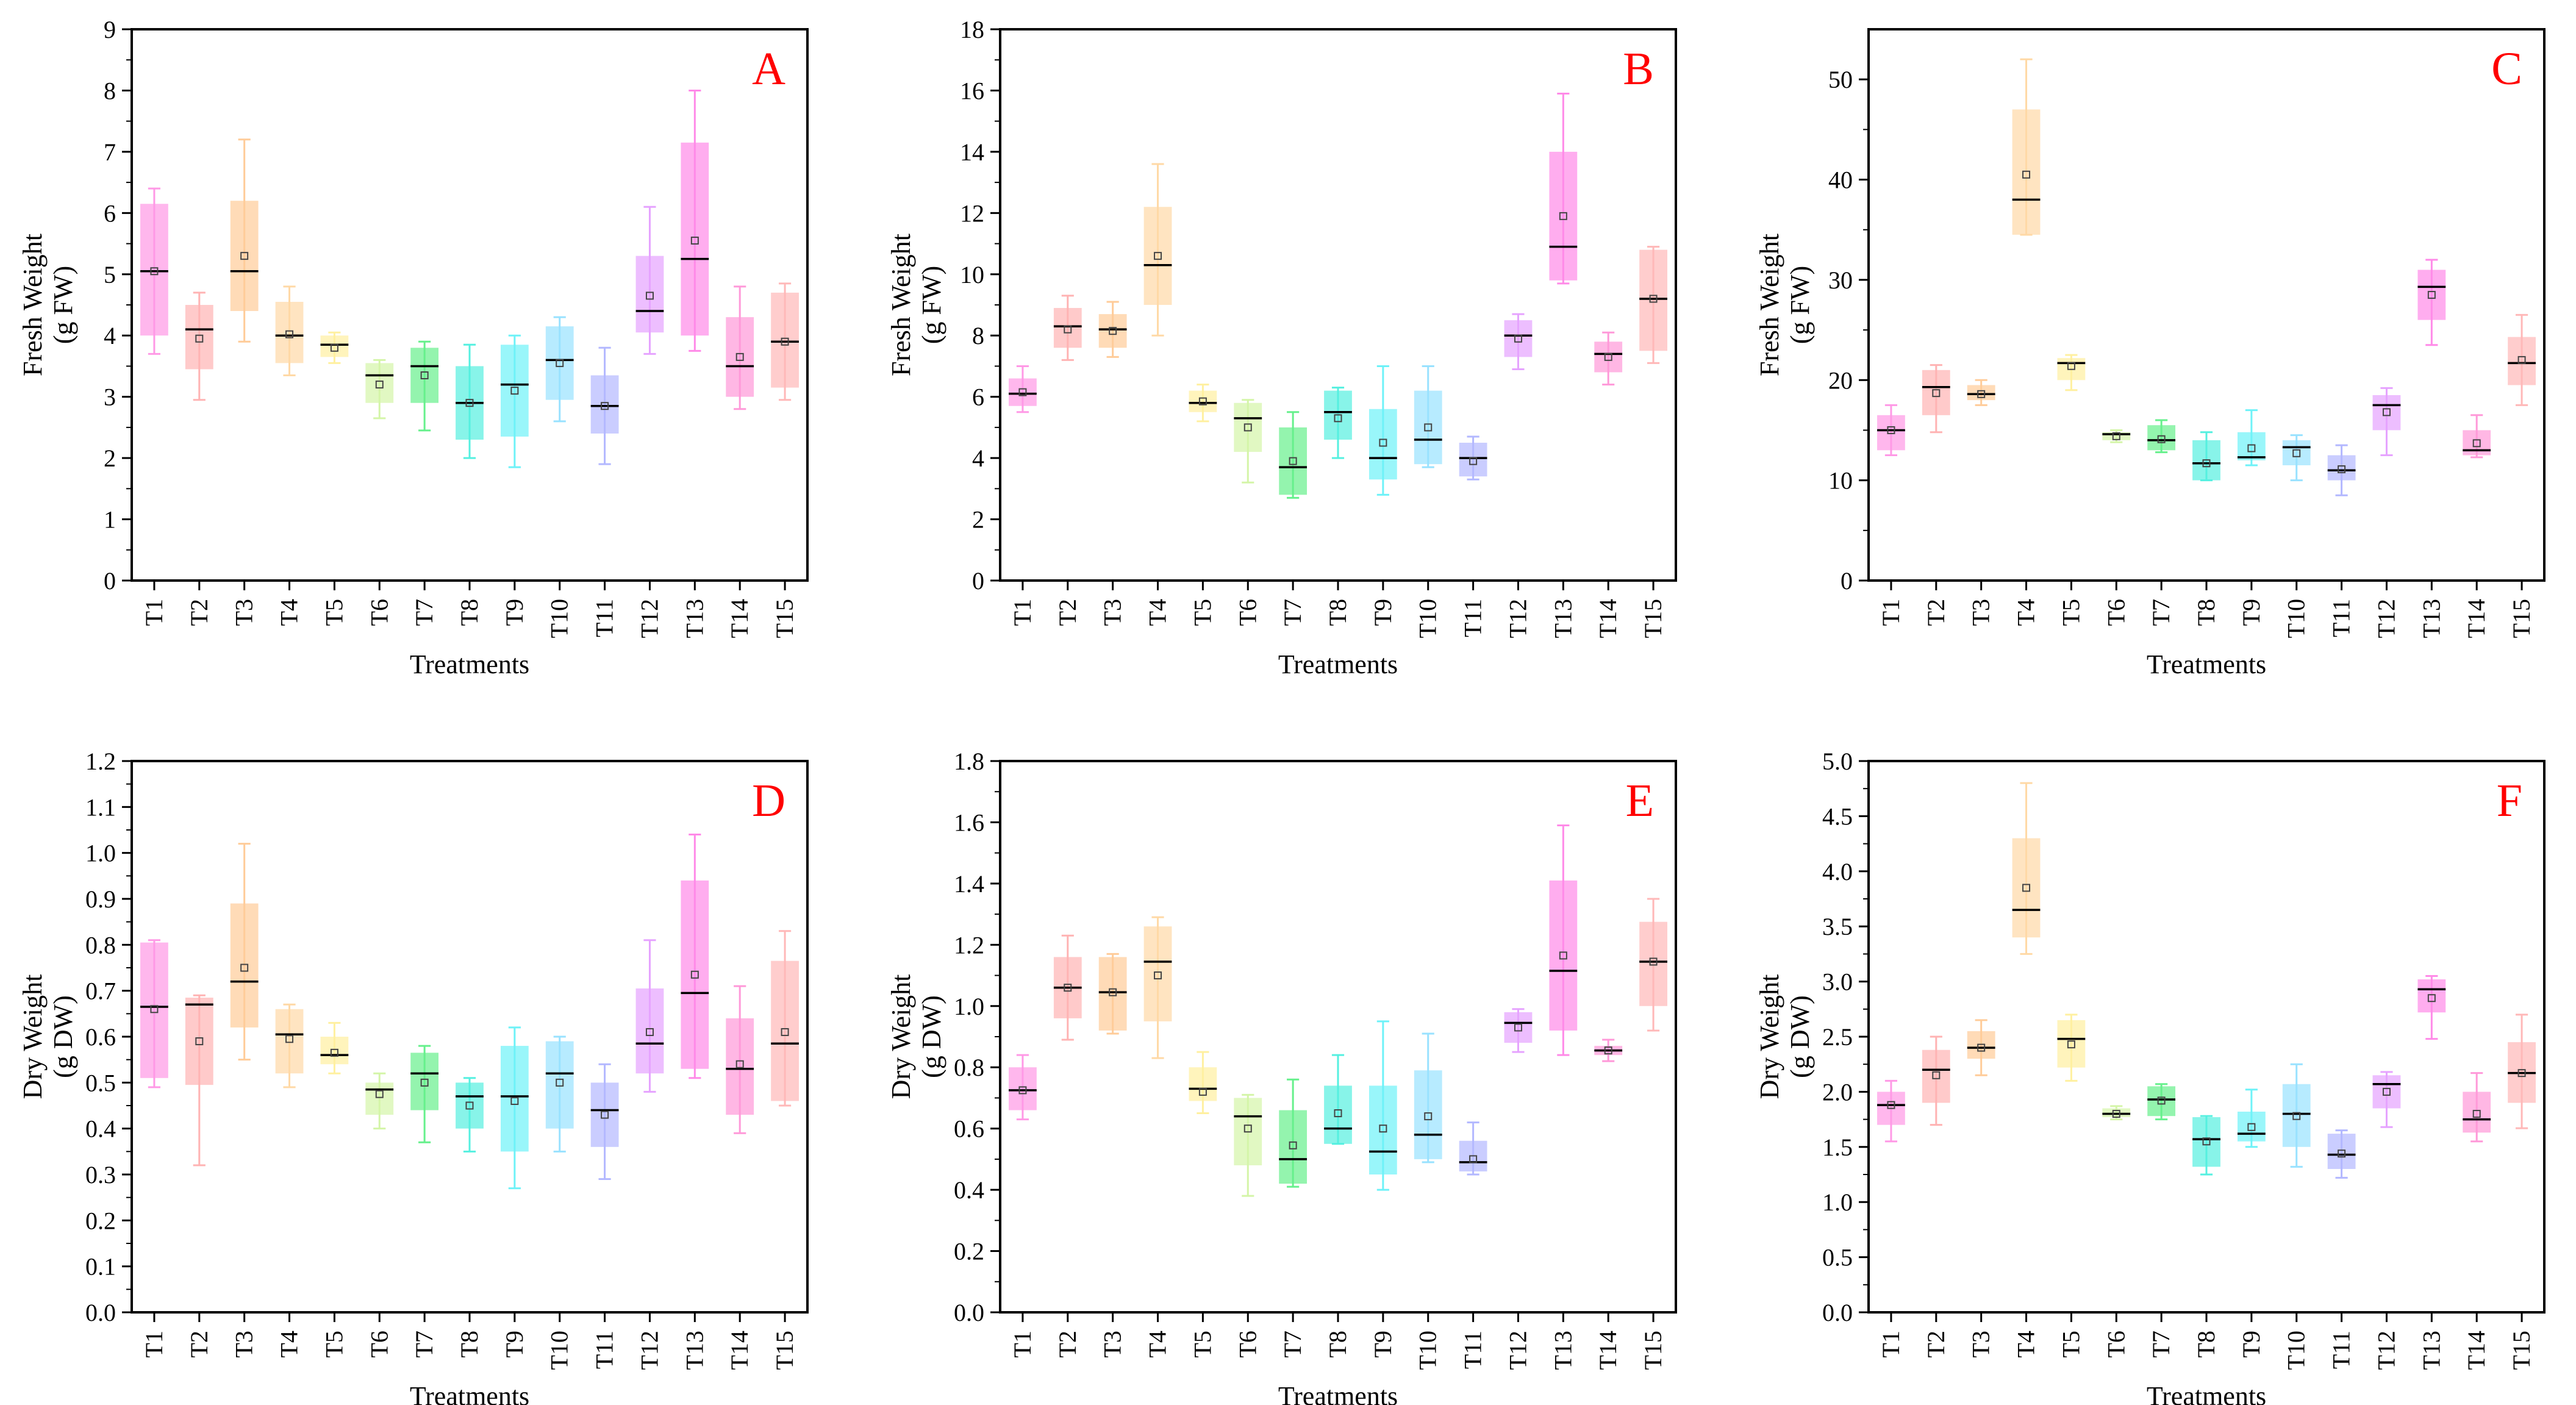  Describe the element at coordinates (2296, 458) in the screenshot. I see `box-t10` at that location.